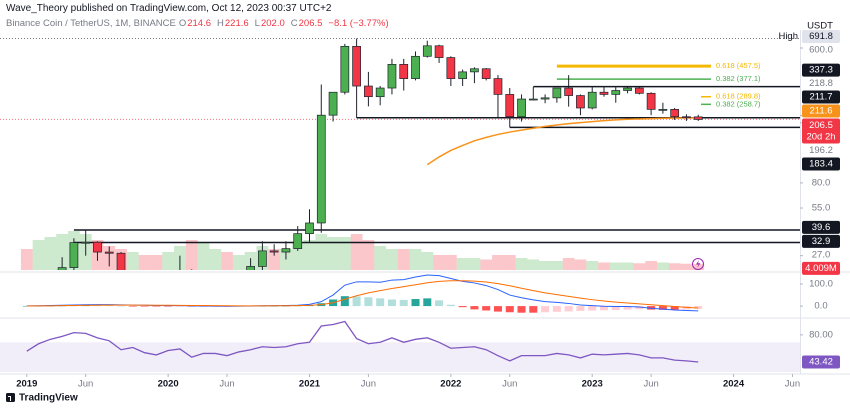 Image resolution: width=850 pixels, height=409 pixels. I want to click on price-label: 196.2, so click(821, 150).